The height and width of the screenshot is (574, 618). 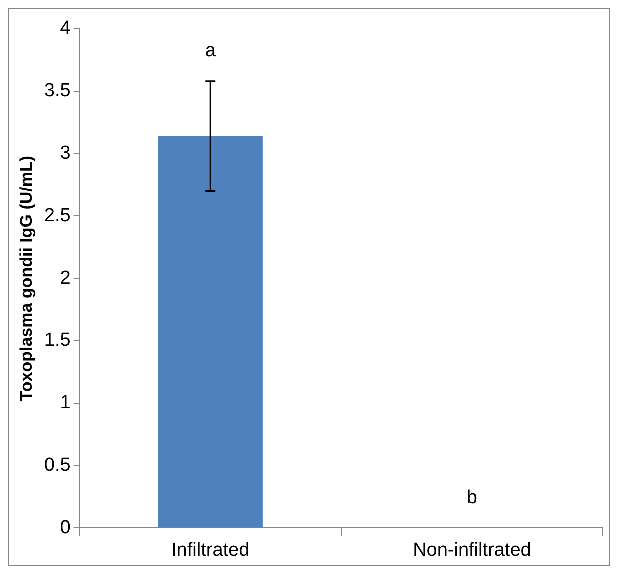 What do you see at coordinates (65, 527) in the screenshot?
I see `y-tick-label: 0` at bounding box center [65, 527].